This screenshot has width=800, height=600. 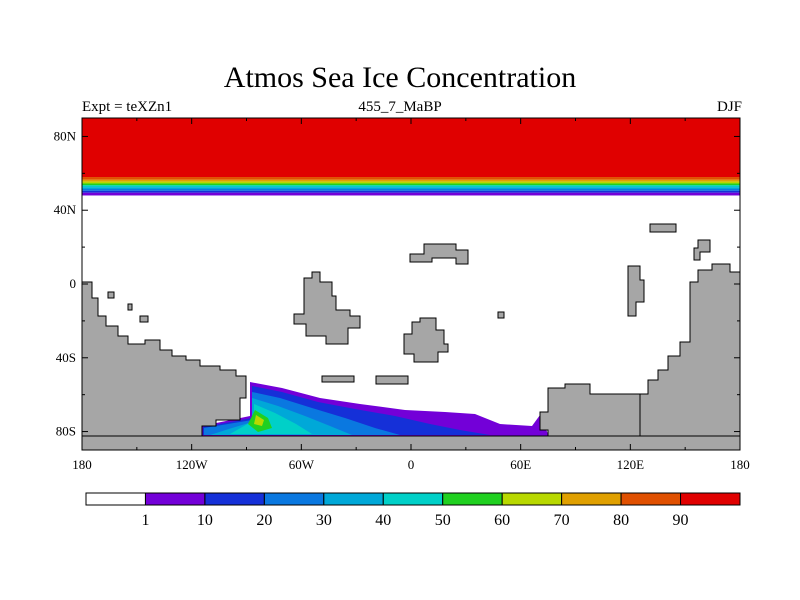 What do you see at coordinates (502, 520) in the screenshot?
I see `colorbar-label: 60` at bounding box center [502, 520].